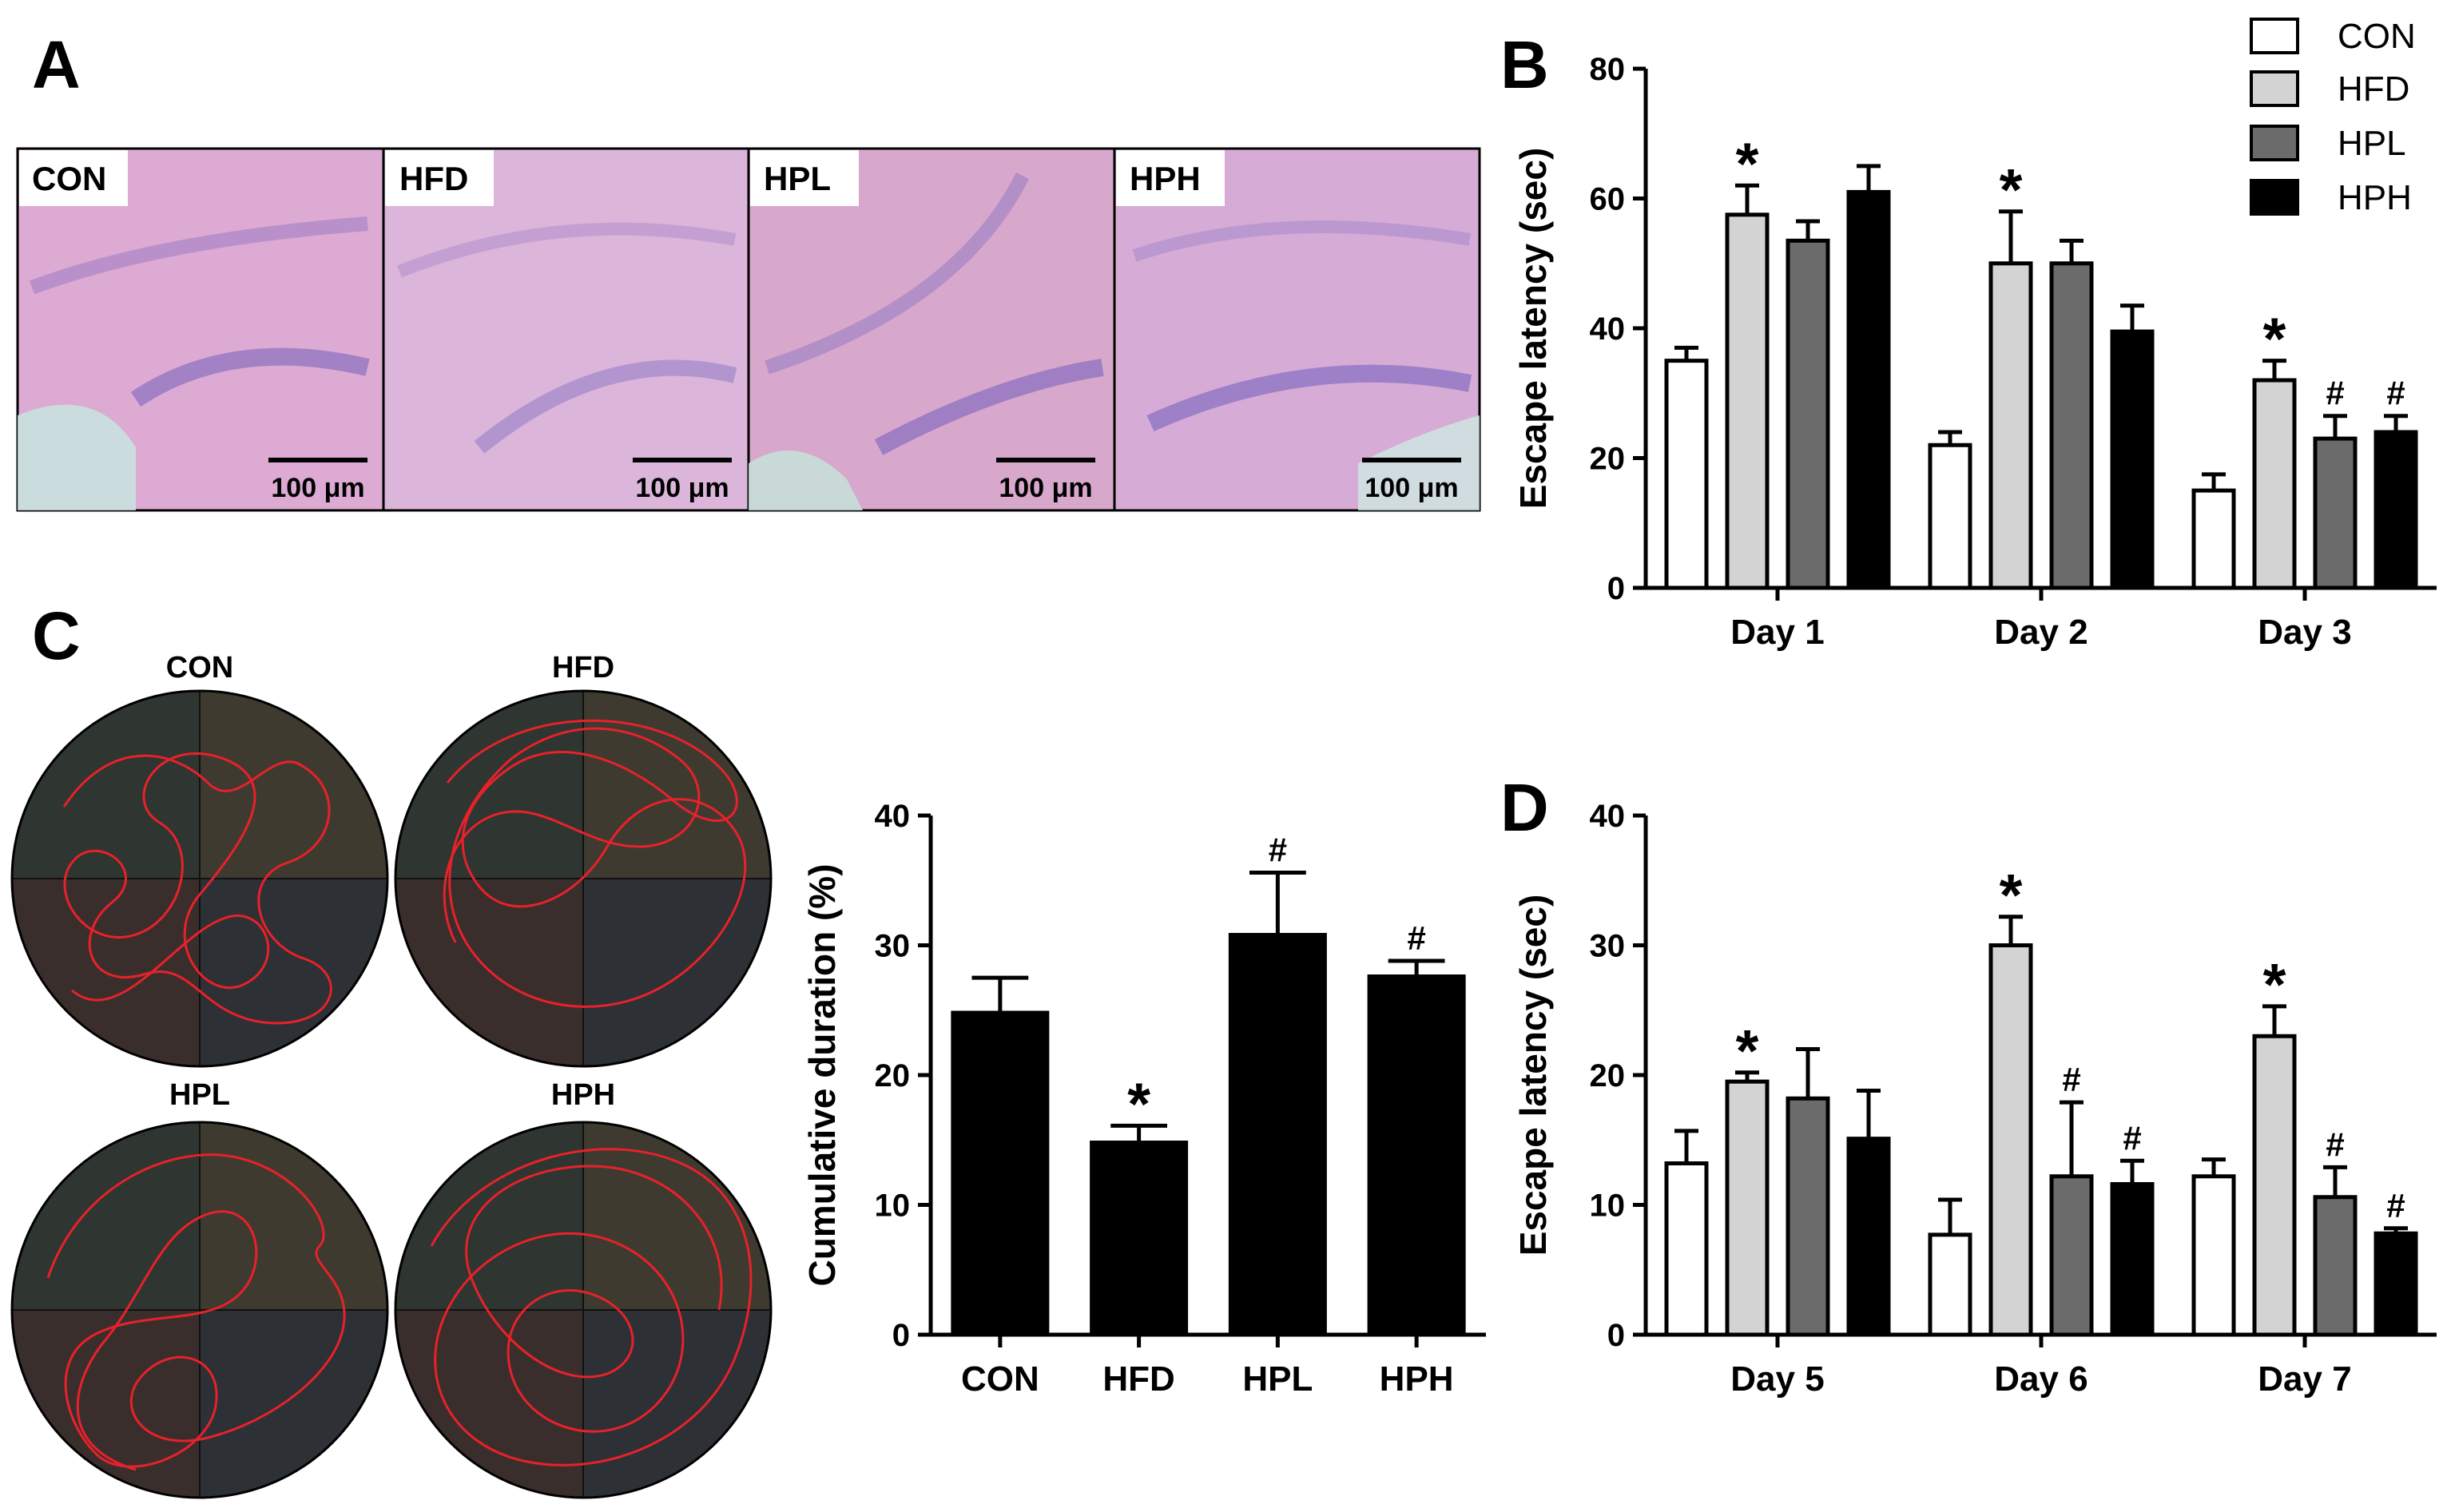  Describe the element at coordinates (1777, 632) in the screenshot. I see `x-tick-label: Day 1` at that location.